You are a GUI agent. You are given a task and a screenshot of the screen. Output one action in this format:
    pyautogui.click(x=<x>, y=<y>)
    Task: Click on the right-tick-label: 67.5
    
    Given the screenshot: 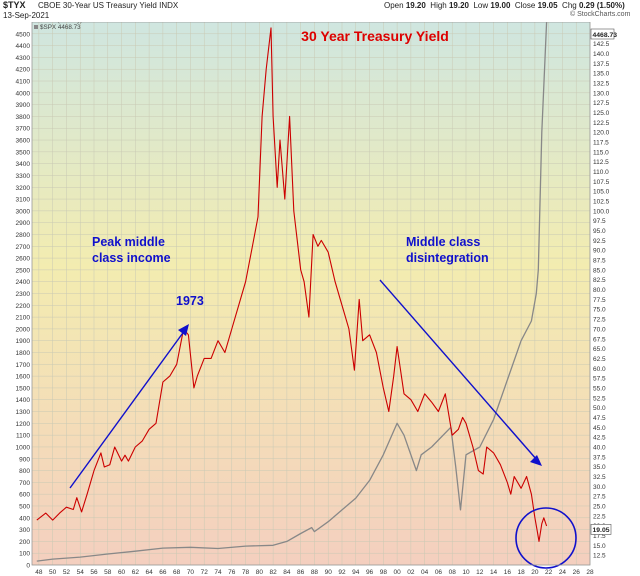 What is the action you would take?
    pyautogui.click(x=599, y=339)
    